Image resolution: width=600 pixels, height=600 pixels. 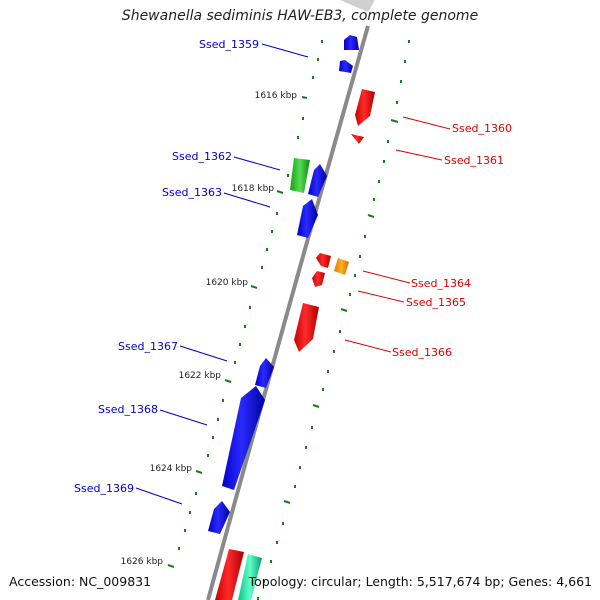 I want to click on accession-text: Accession: NC_009831, so click(x=80, y=581).